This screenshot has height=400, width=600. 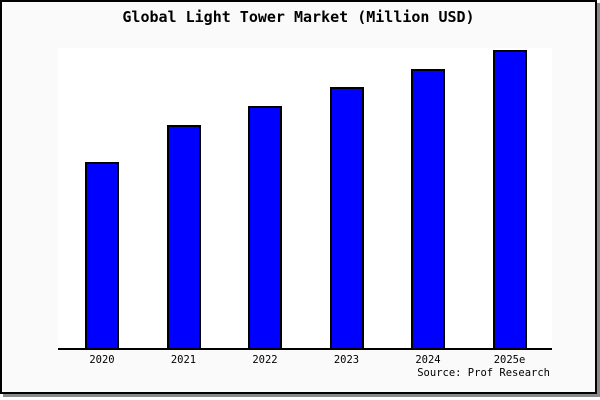 I want to click on source-credit: Source: Prof Research, so click(x=483, y=373).